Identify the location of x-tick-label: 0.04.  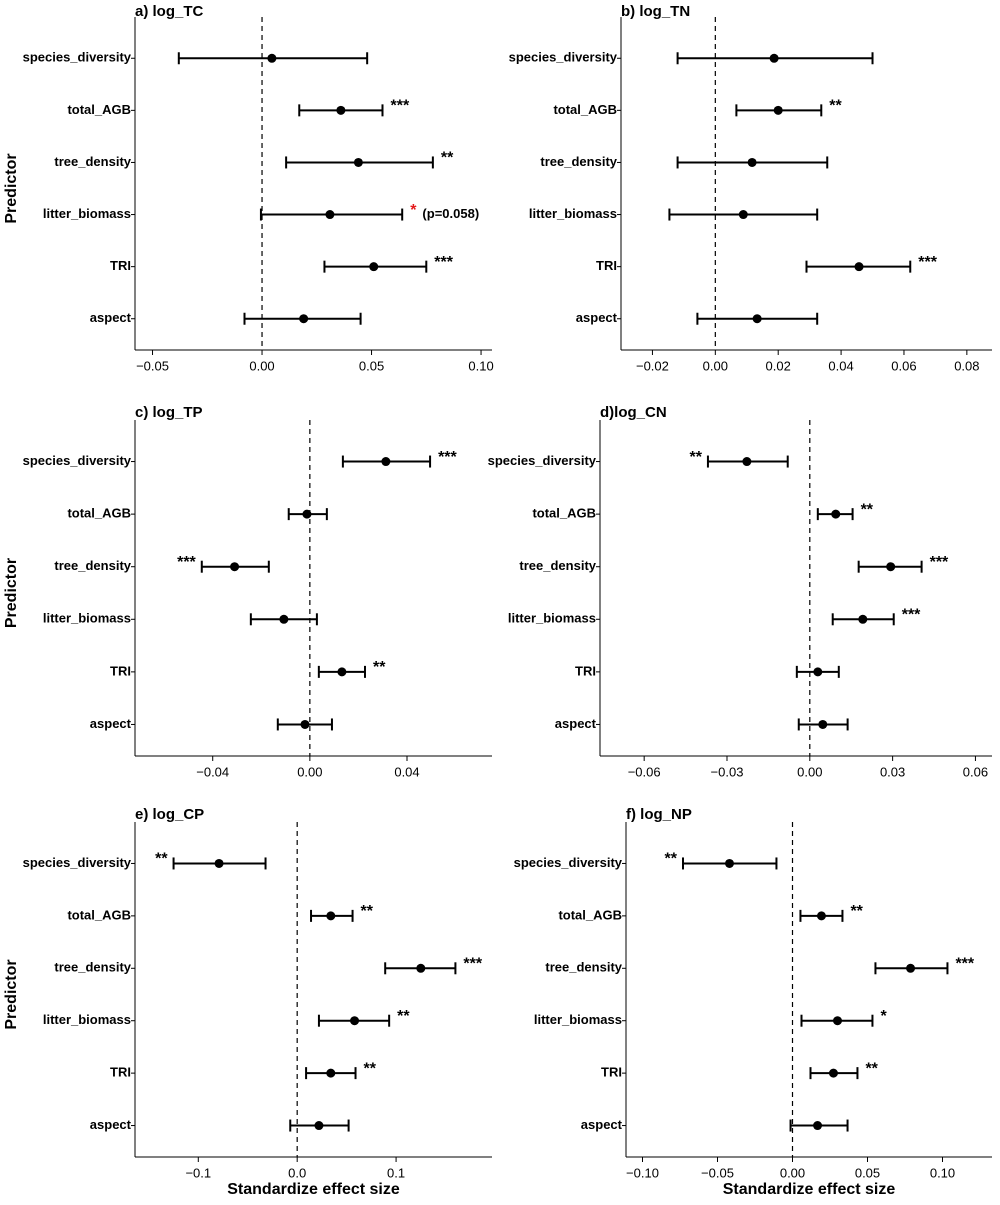
(406, 771).